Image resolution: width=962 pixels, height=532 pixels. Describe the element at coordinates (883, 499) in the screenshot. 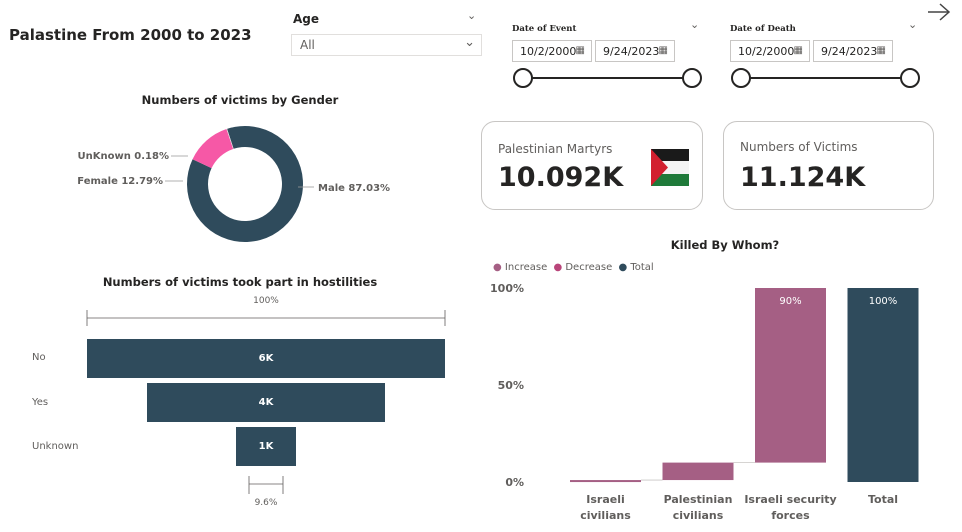

I see `x-category-label: Total` at that location.